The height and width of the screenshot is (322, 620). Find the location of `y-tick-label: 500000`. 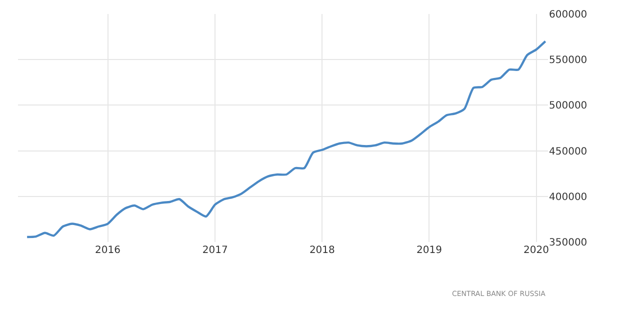

y-tick-label: 500000 is located at coordinates (568, 106).